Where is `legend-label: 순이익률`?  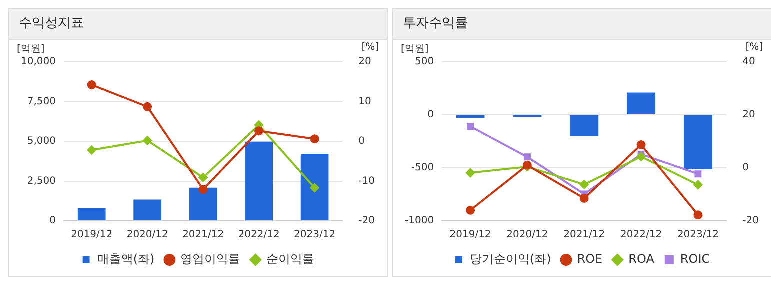
legend-label: 순이익률 is located at coordinates (290, 259).